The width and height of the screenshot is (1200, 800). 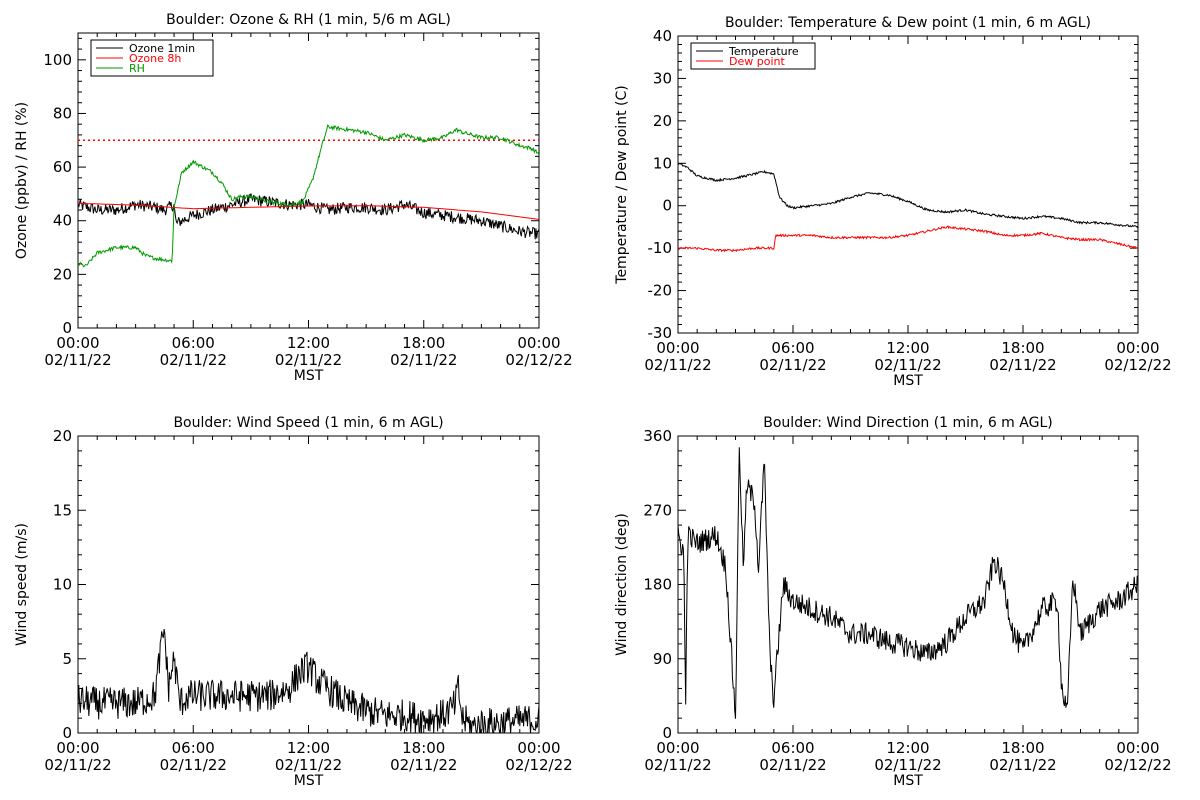 What do you see at coordinates (657, 585) in the screenshot?
I see `y-tick-label: 180` at bounding box center [657, 585].